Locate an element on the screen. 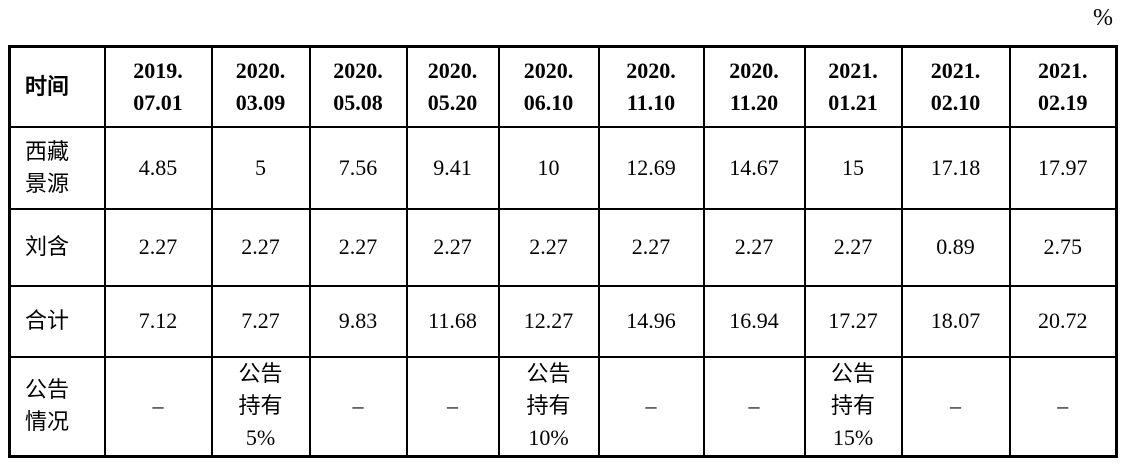 Image resolution: width=1123 pixels, height=473 pixels. table-cell: 17.27 is located at coordinates (853, 321).